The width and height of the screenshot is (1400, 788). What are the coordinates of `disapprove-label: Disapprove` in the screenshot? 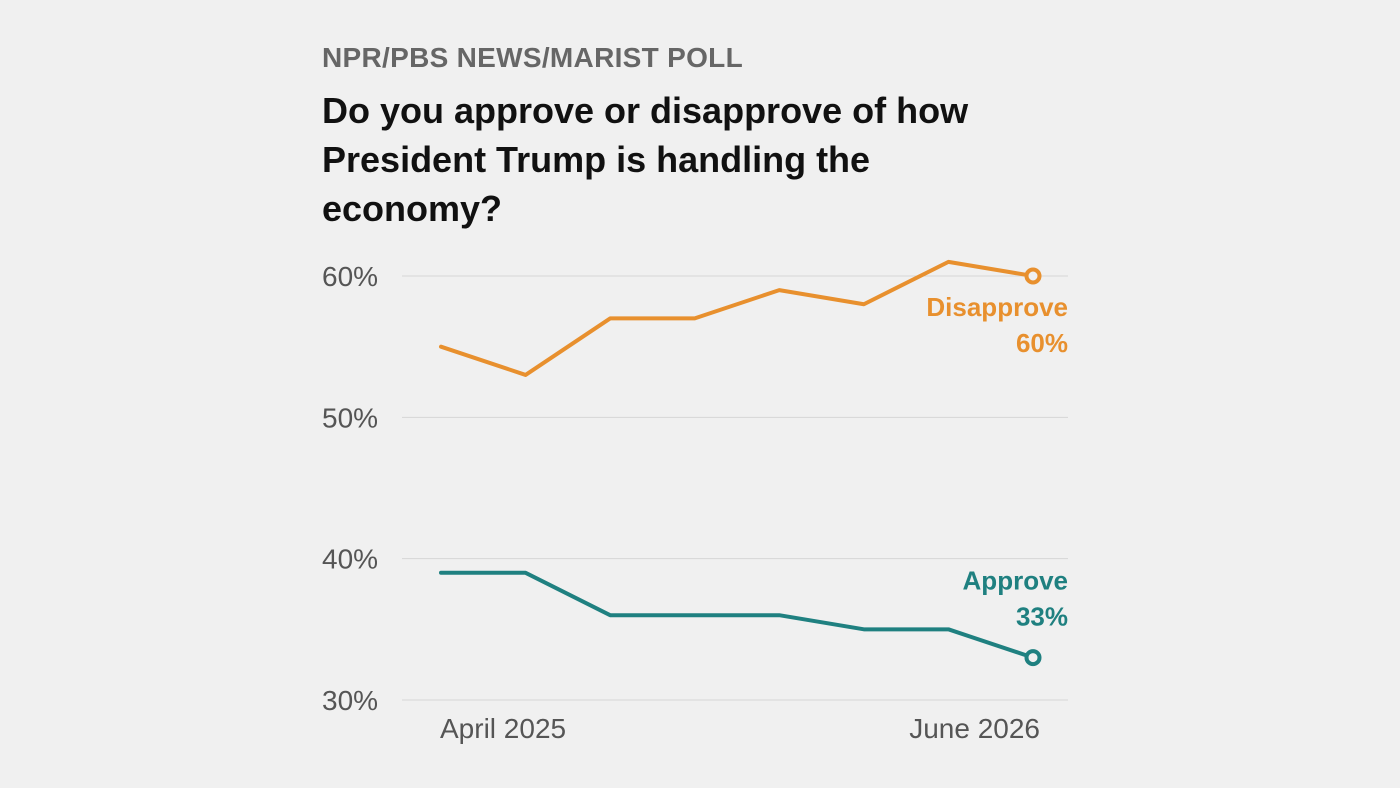 It's located at (997, 307).